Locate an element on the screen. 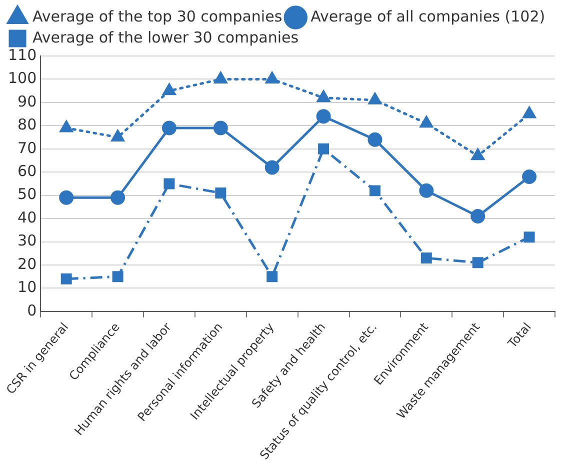 The width and height of the screenshot is (569, 470). legend-label: Average of the lower 30 companies is located at coordinates (165, 37).